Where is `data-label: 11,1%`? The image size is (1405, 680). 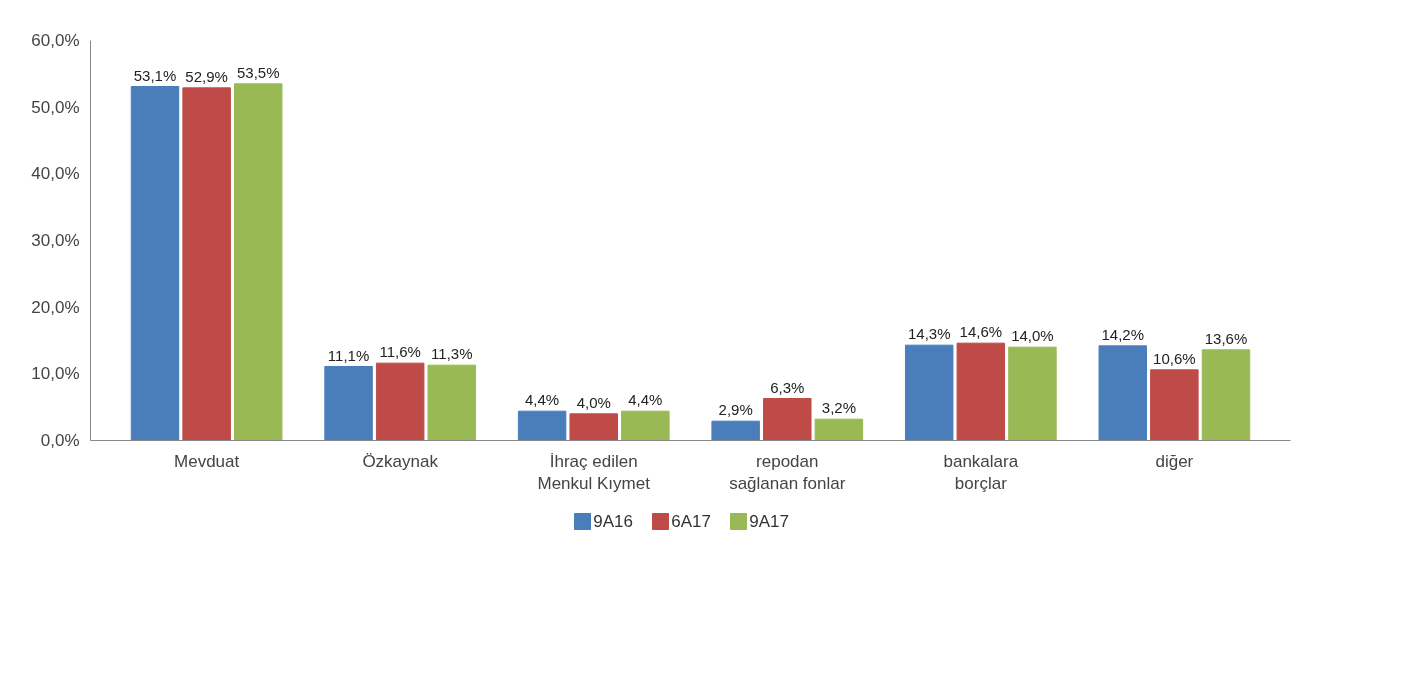 data-label: 11,1% is located at coordinates (348, 355).